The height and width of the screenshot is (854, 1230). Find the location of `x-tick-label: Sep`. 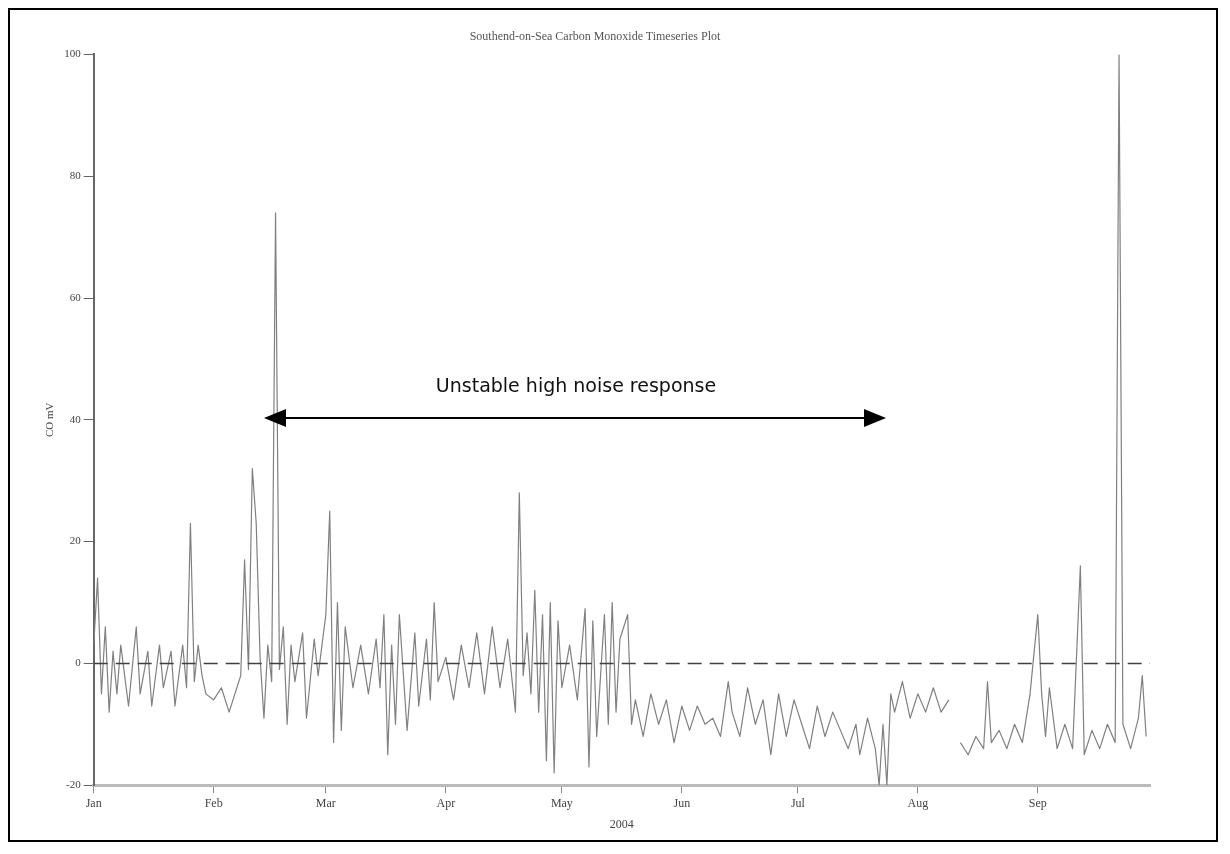

x-tick-label: Sep is located at coordinates (1037, 802).